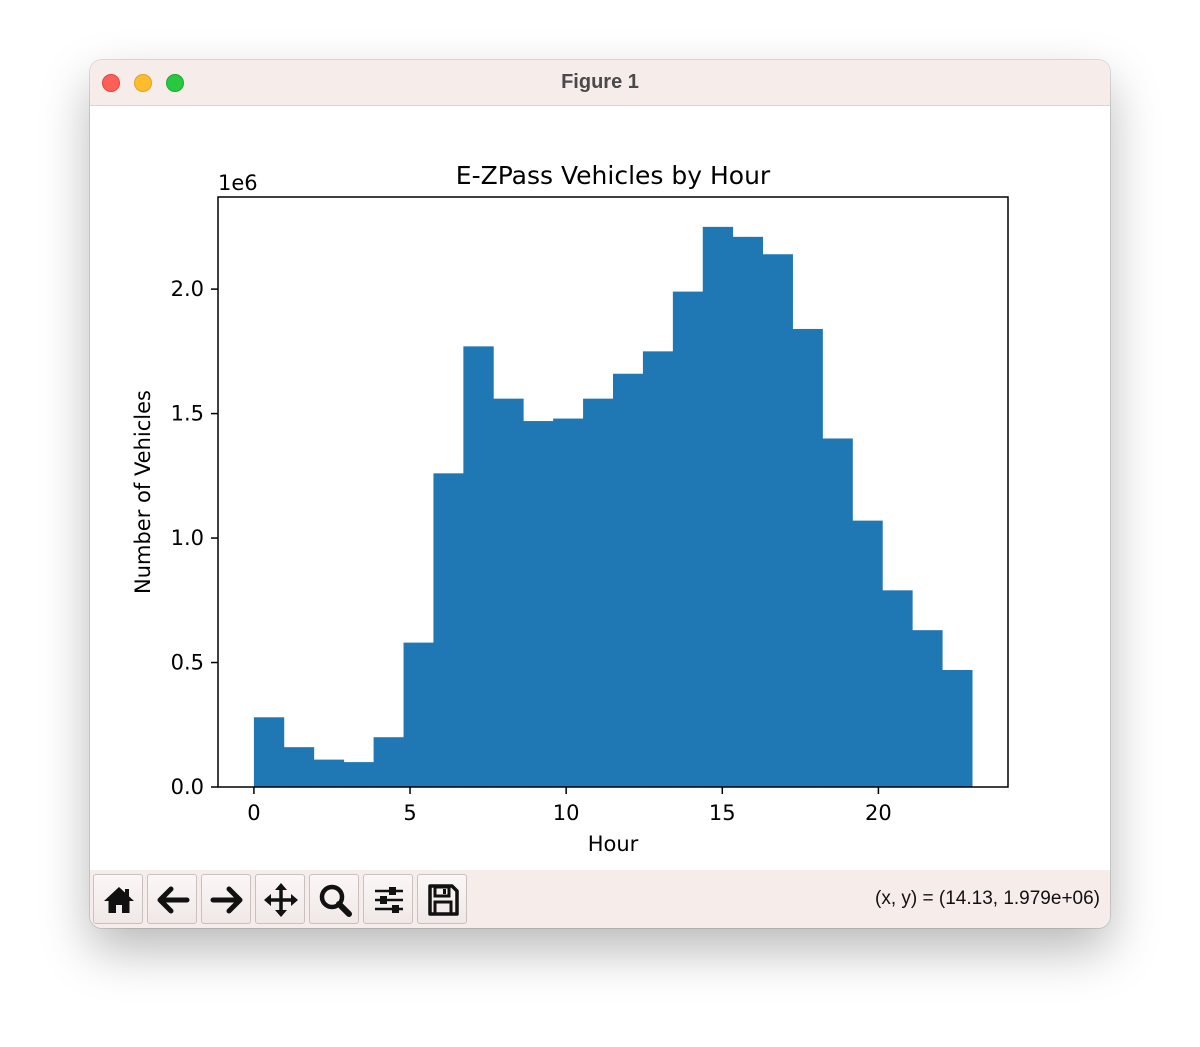  Describe the element at coordinates (566, 813) in the screenshot. I see `x-tick-label: 10` at that location.